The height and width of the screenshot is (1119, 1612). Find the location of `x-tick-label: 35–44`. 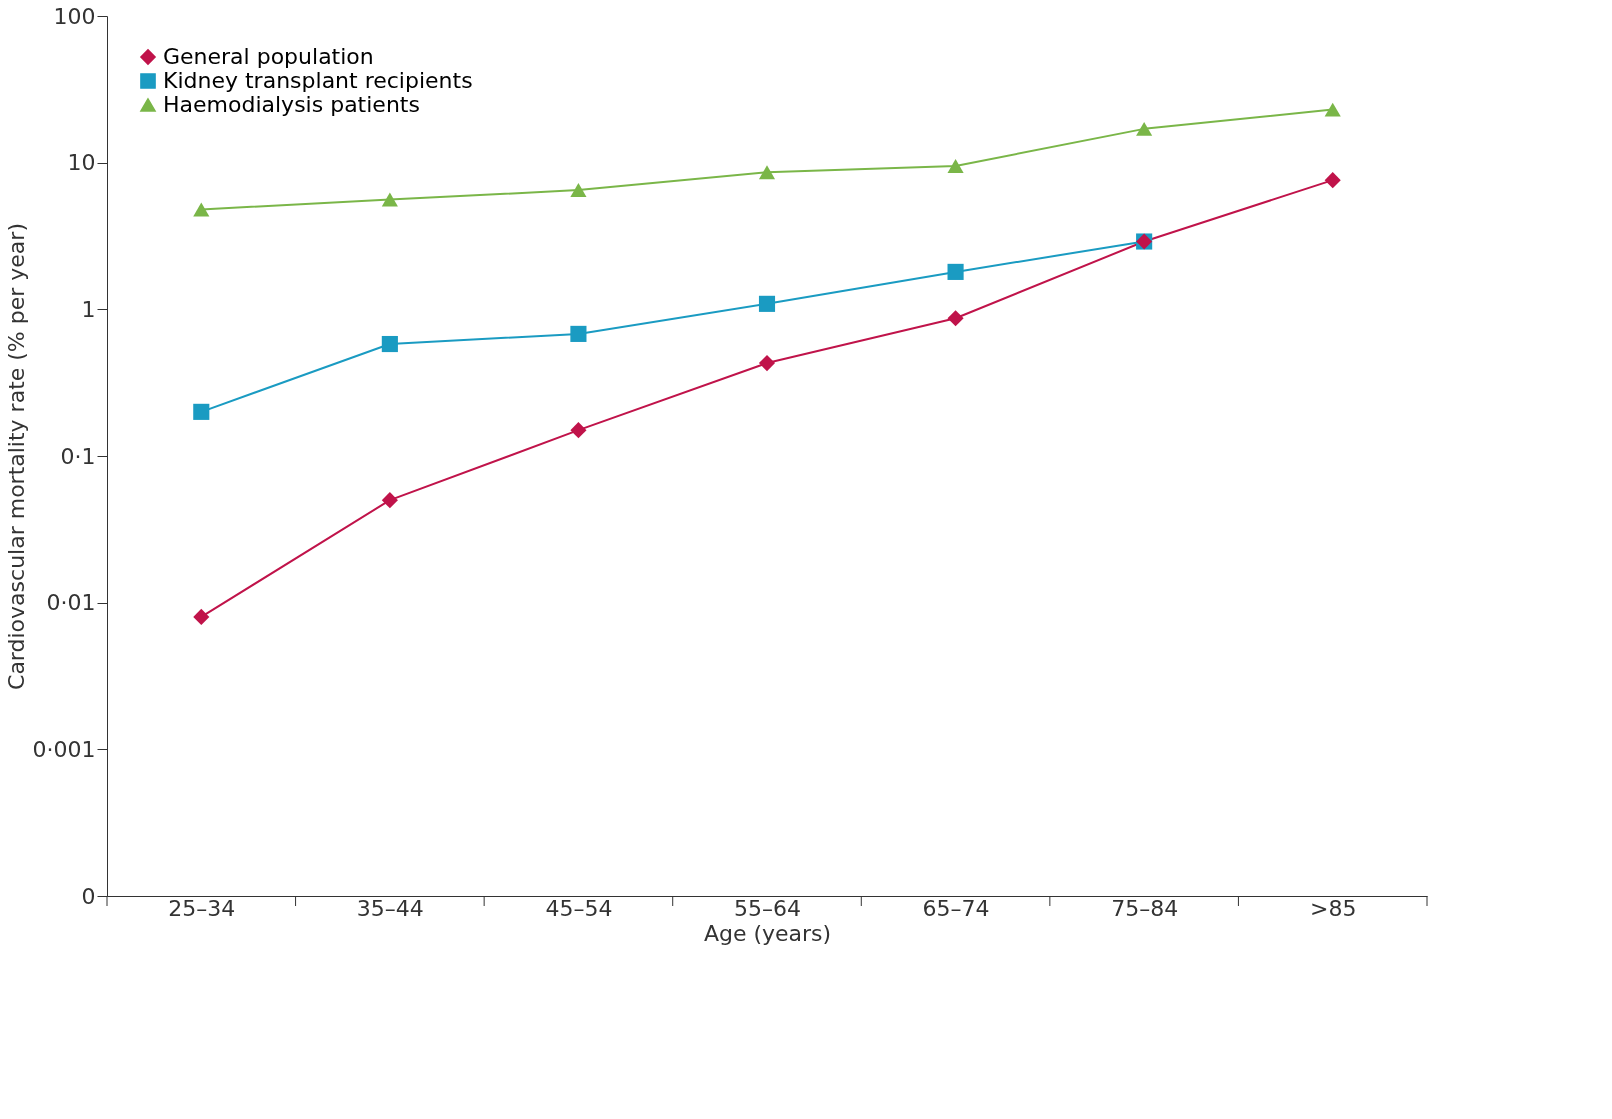

x-tick-label: 35–44 is located at coordinates (390, 908).